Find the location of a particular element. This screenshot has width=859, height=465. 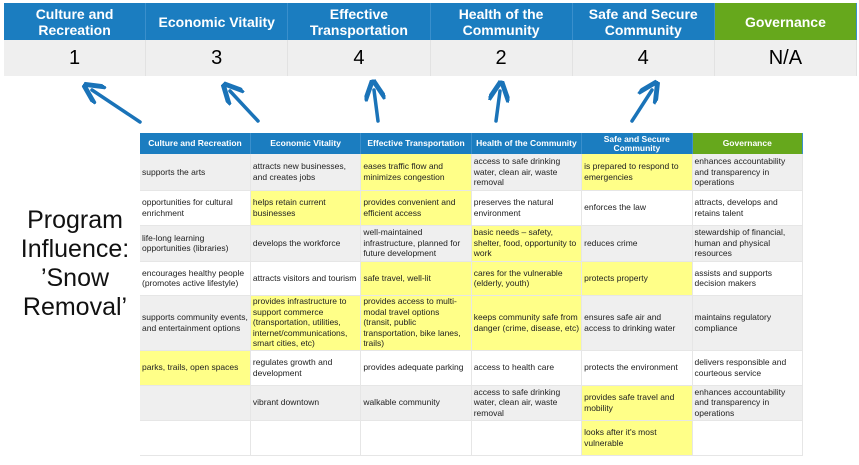

table-cell: provides adequate parking is located at coordinates (416, 368).